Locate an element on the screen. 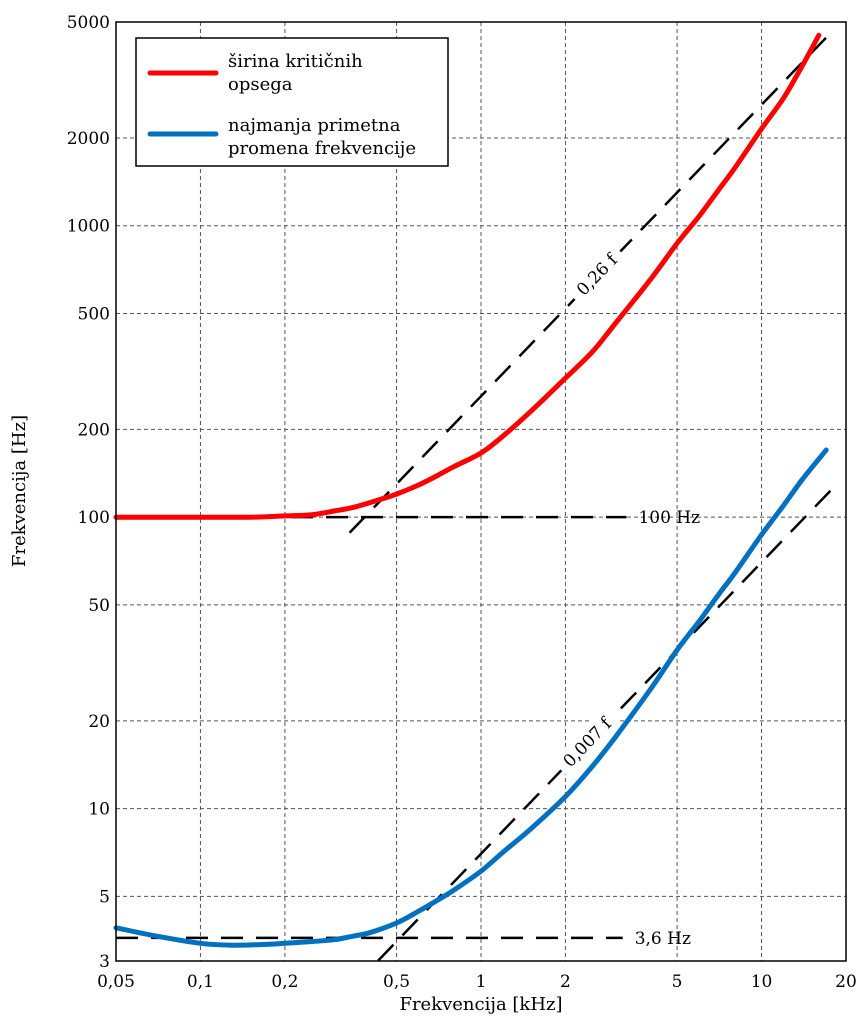 Image resolution: width=858 pixels, height=1019 pixels. y-tick-label: 20 is located at coordinates (99, 722).